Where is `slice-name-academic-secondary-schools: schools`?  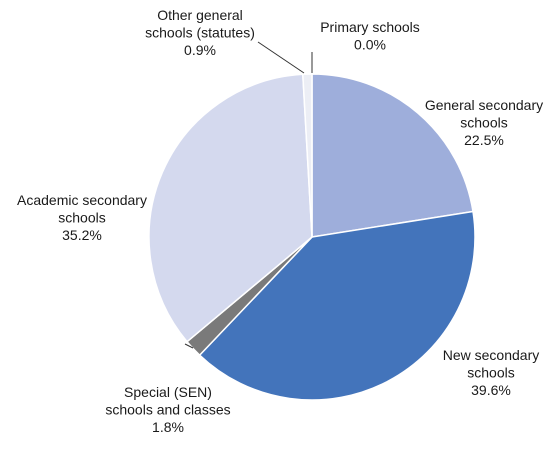 slice-name-academic-secondary-schools: schools is located at coordinates (81, 218).